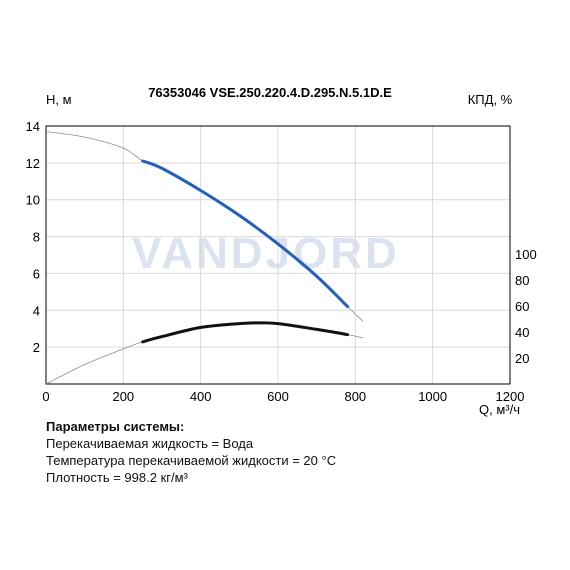  Describe the element at coordinates (266, 253) in the screenshot. I see `watermark: VANDJORD` at that location.